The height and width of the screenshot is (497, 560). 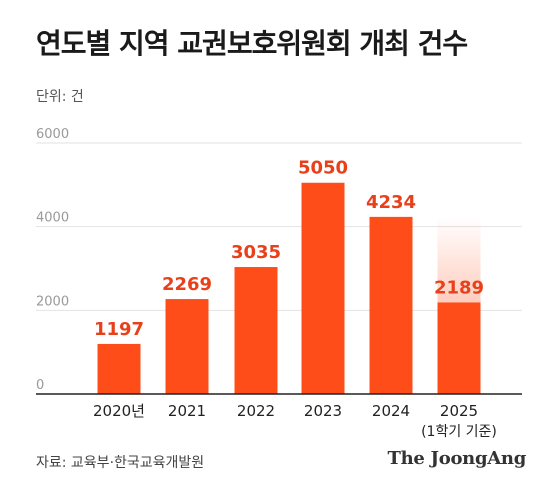 I want to click on chart-title: 연도별 지역 교권보호위원회 개최 건수, so click(x=252, y=43).